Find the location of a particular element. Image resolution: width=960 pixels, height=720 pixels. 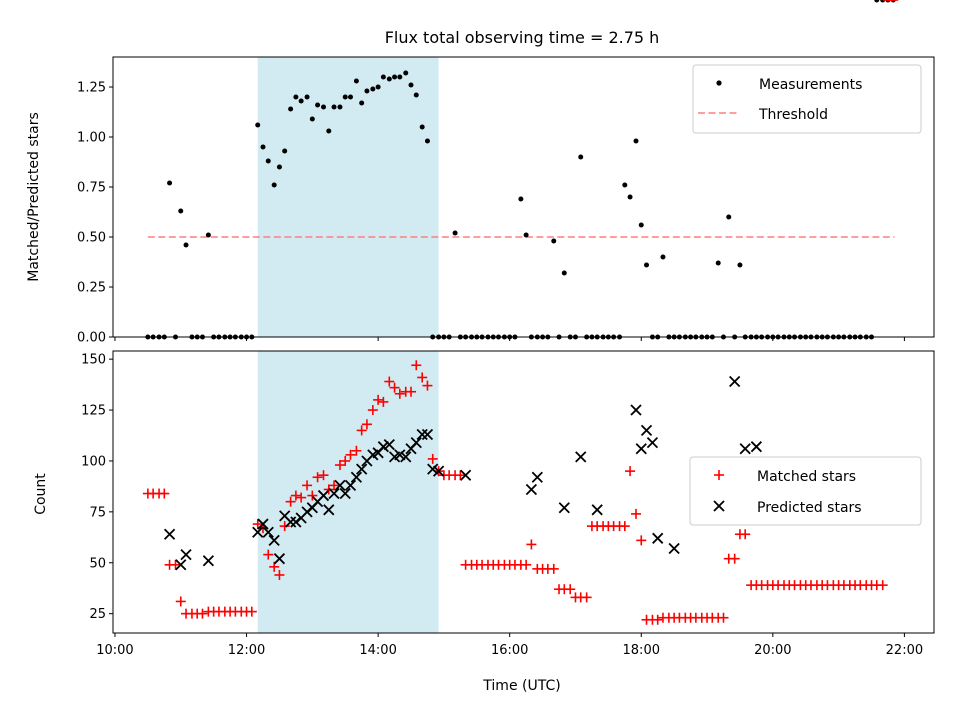

bottom-y-ticks: 25 50 75 100 125 150 is located at coordinates (97, 487).